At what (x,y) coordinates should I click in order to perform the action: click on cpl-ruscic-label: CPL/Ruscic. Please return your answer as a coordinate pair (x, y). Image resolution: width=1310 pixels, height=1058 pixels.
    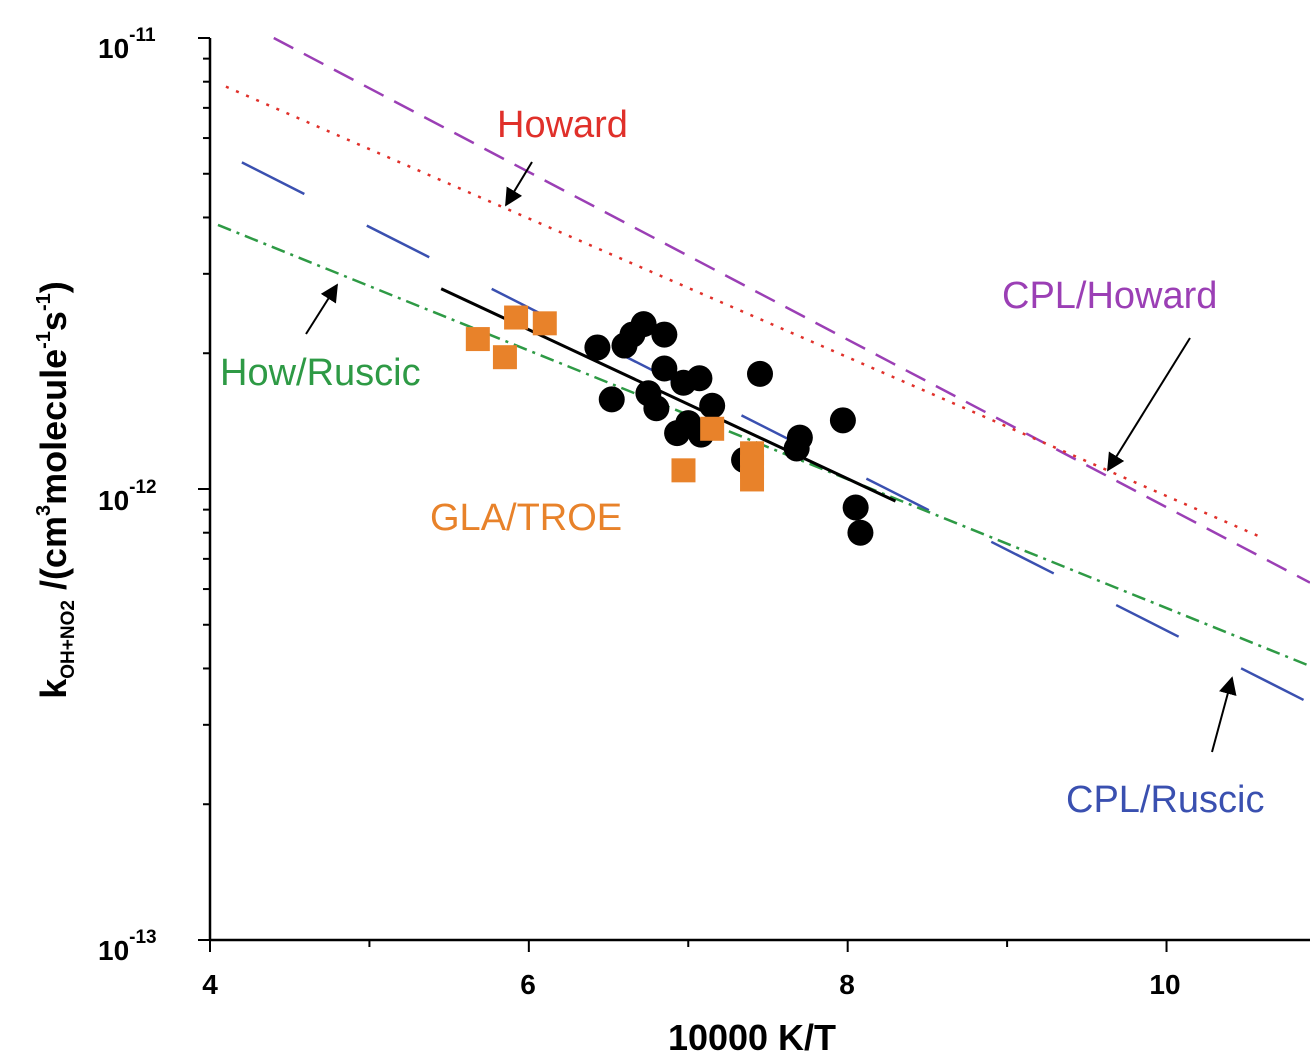
    Looking at the image, I should click on (1165, 800).